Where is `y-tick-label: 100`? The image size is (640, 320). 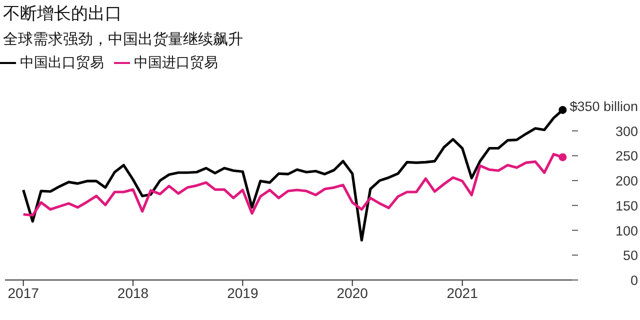 y-tick-label: 100 is located at coordinates (626, 230).